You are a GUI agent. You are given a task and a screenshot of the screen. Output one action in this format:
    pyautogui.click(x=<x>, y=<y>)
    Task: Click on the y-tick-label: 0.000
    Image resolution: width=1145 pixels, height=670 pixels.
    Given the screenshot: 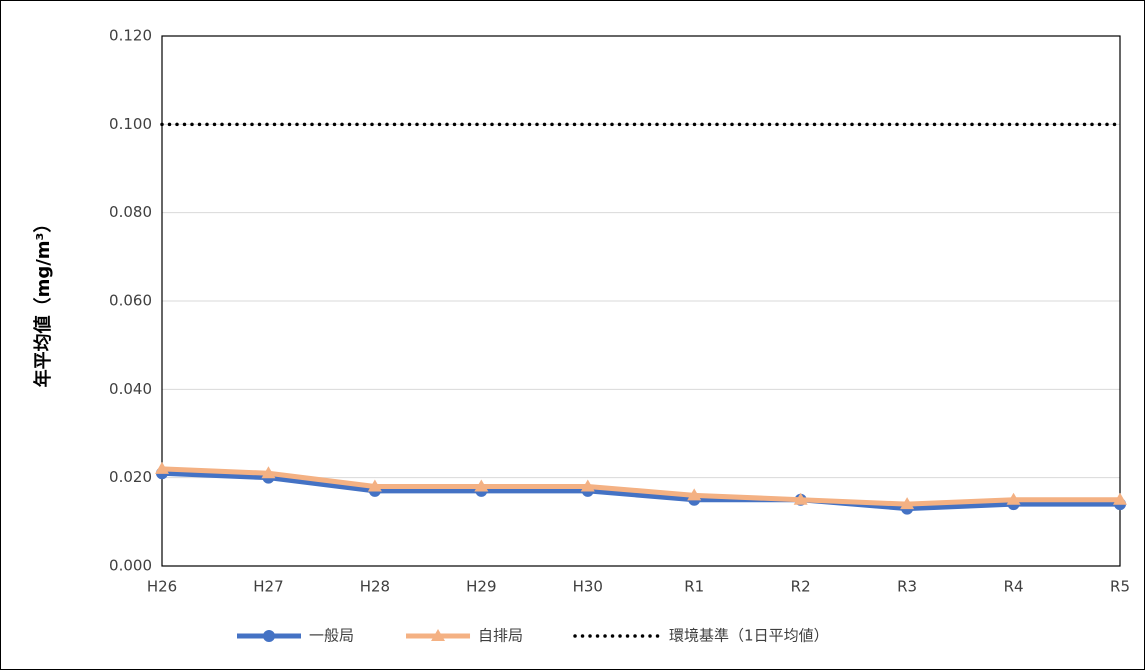 What is the action you would take?
    pyautogui.click(x=130, y=566)
    